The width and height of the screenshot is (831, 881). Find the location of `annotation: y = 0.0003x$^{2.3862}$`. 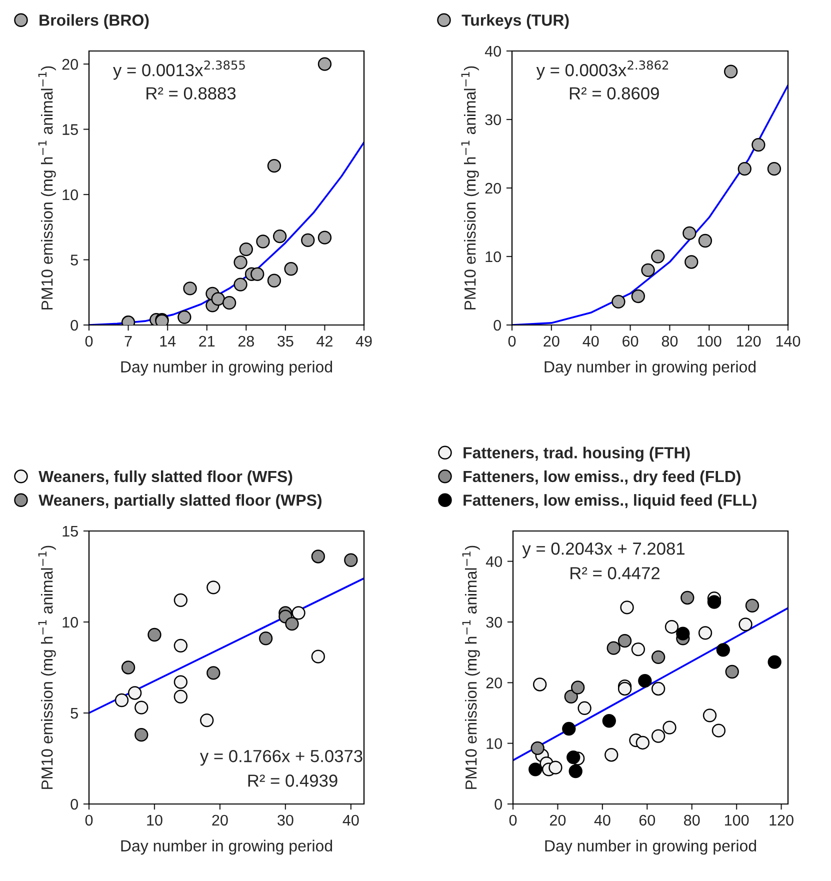

annotation: y = 0.0003x$^{2.3862}$ is located at coordinates (602, 70).